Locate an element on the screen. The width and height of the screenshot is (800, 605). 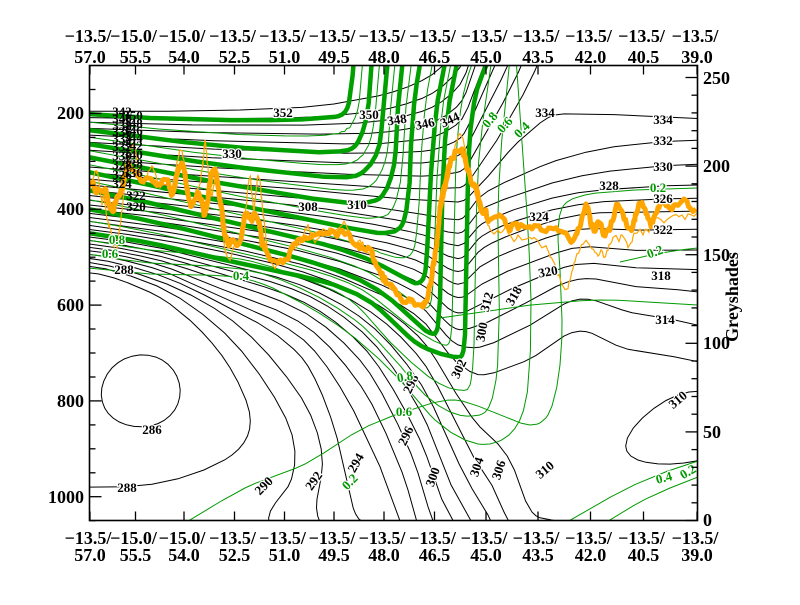
svg-text: 54.0 is located at coordinates (184, 57).